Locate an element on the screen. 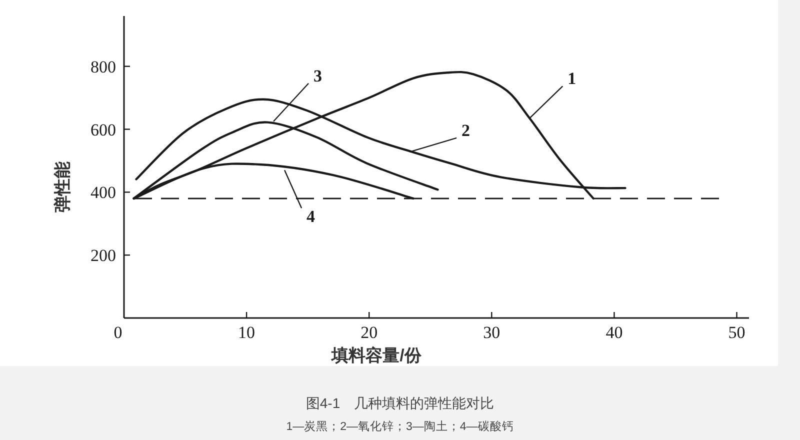 This screenshot has height=440, width=800. x-tick-label: 40 is located at coordinates (614, 332).